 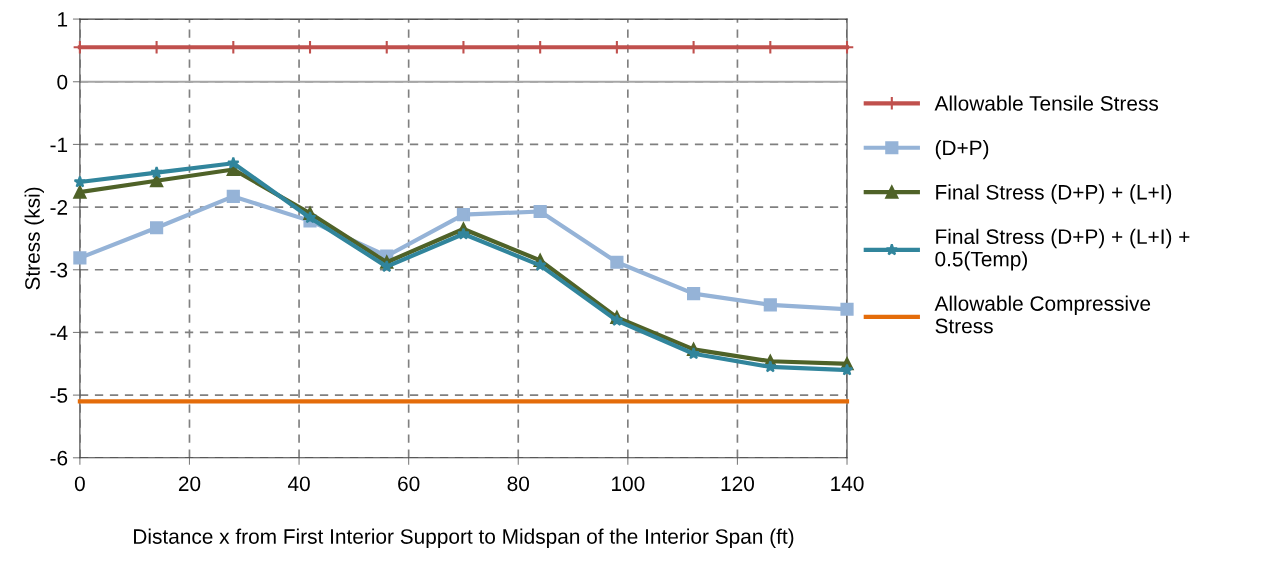 What do you see at coordinates (1054, 194) in the screenshot?
I see `legend-label: Final Stress (D+P) + (L+I)` at bounding box center [1054, 194].